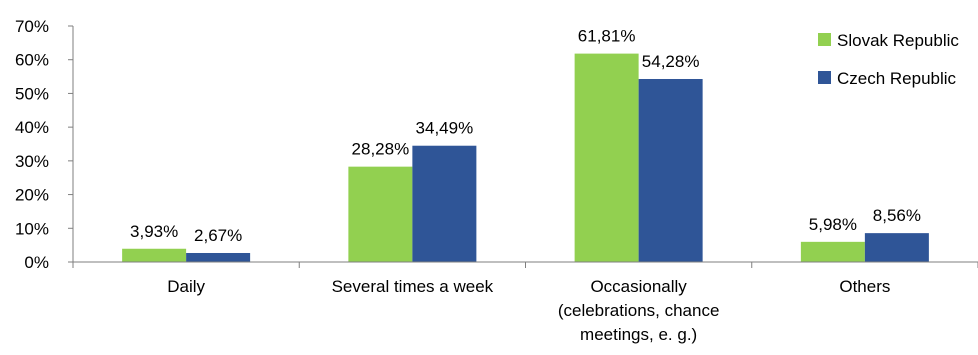 The height and width of the screenshot is (355, 978). I want to click on data-label: 54,28%, so click(671, 61).